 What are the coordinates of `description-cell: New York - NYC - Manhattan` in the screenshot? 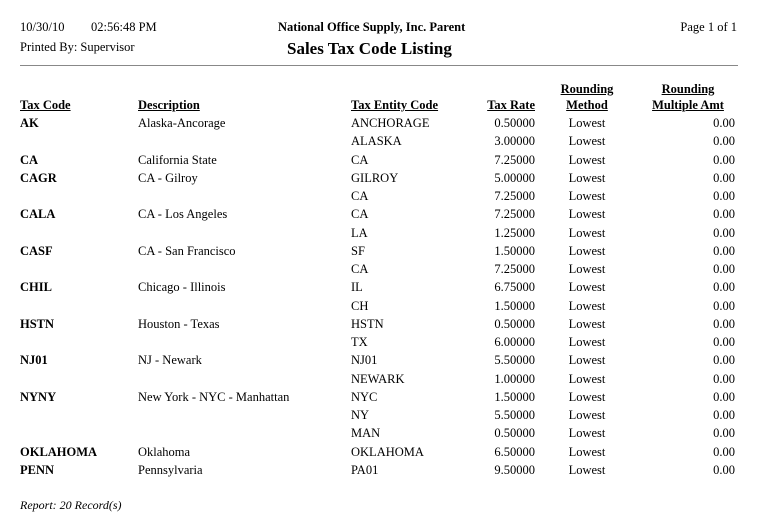 It's located at (214, 396).